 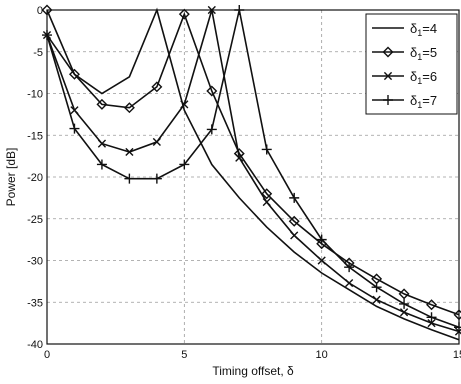 What do you see at coordinates (35, 345) in the screenshot?
I see `y-tick-label: -40` at bounding box center [35, 345].